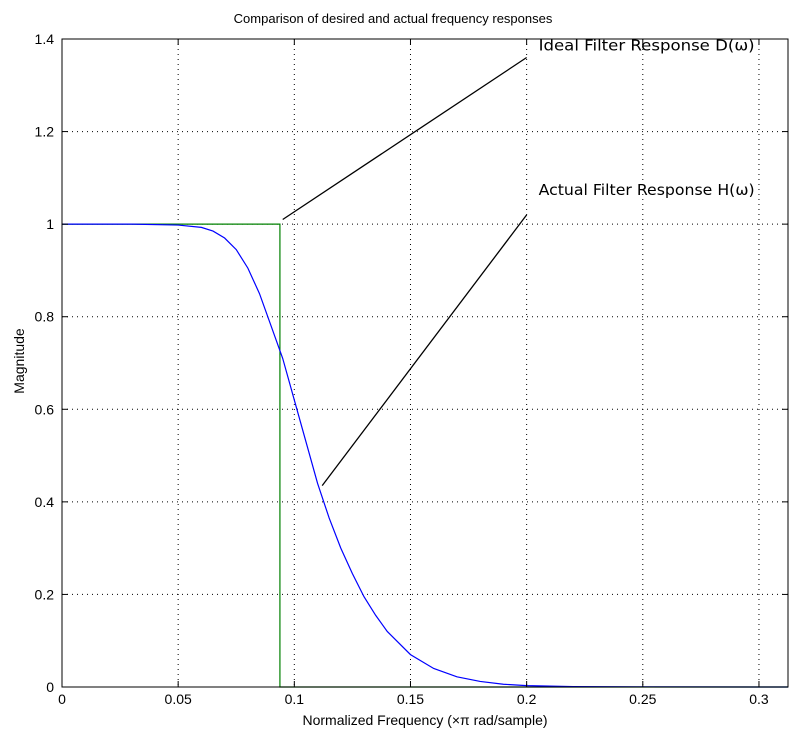  What do you see at coordinates (45, 317) in the screenshot?
I see `y-tick-label: 0.8` at bounding box center [45, 317].